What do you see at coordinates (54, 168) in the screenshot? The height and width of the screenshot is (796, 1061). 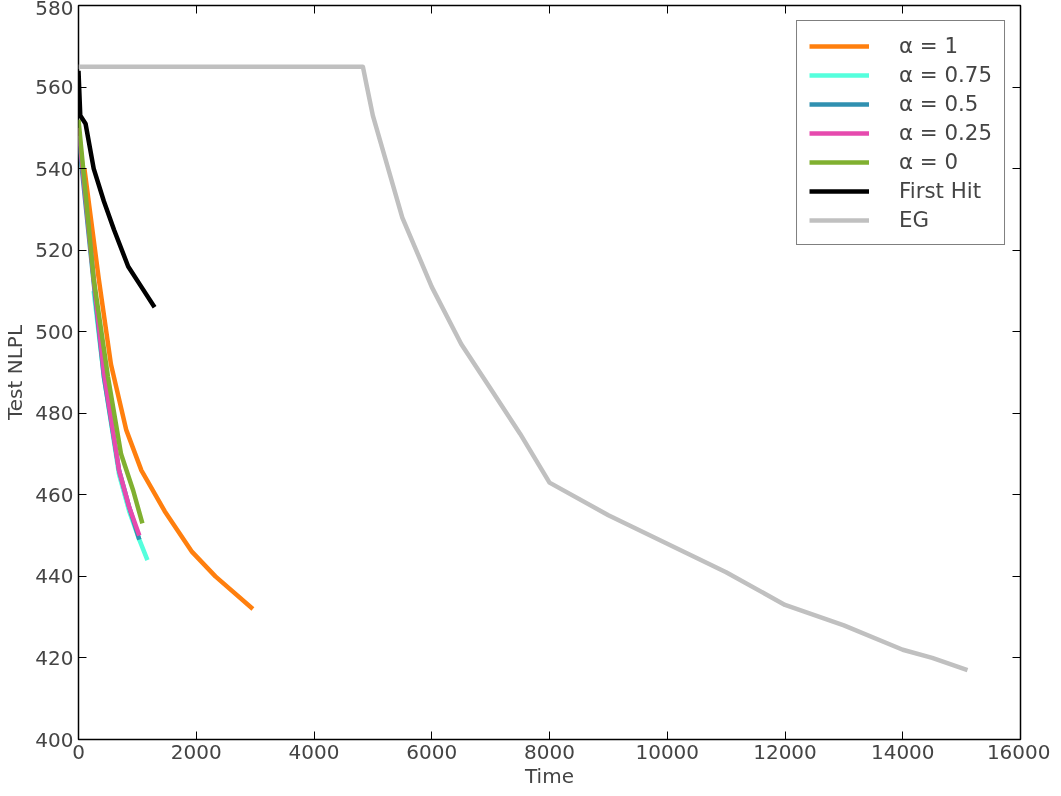 I see `y-tick-label: 540` at bounding box center [54, 168].